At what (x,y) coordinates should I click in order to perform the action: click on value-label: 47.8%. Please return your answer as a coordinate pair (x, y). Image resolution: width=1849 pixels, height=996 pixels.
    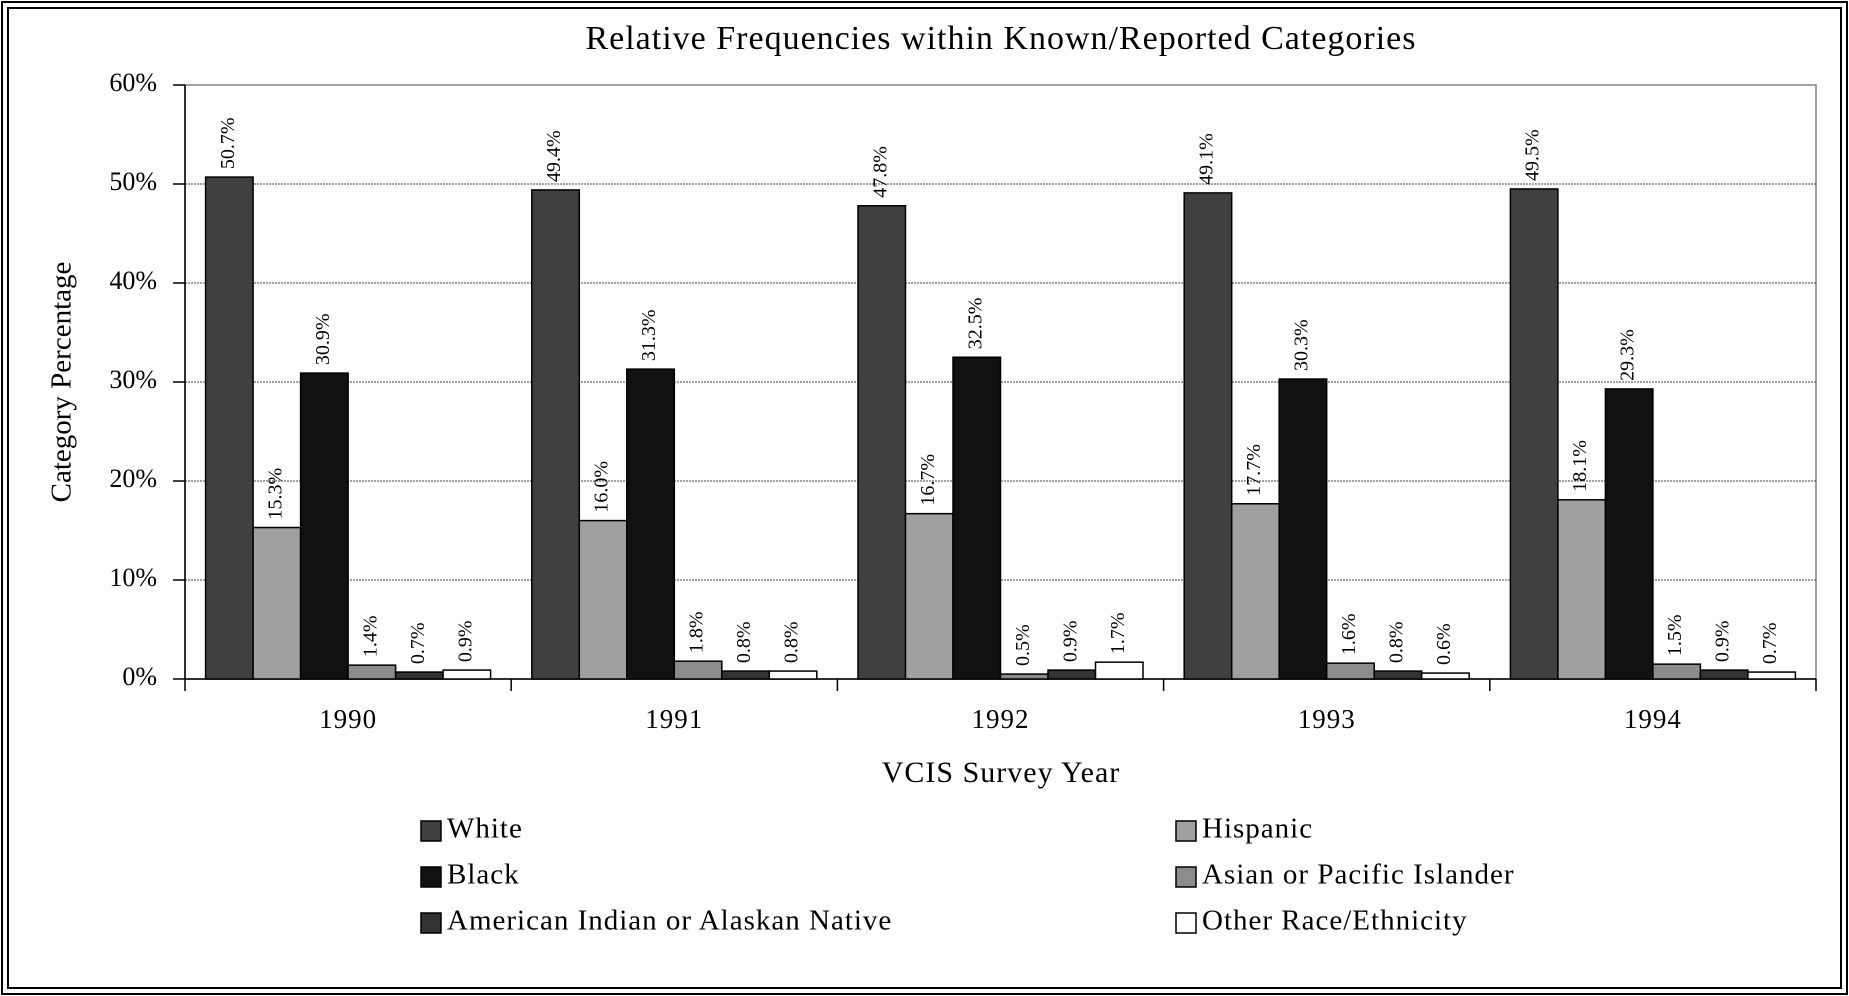
    Looking at the image, I should click on (880, 172).